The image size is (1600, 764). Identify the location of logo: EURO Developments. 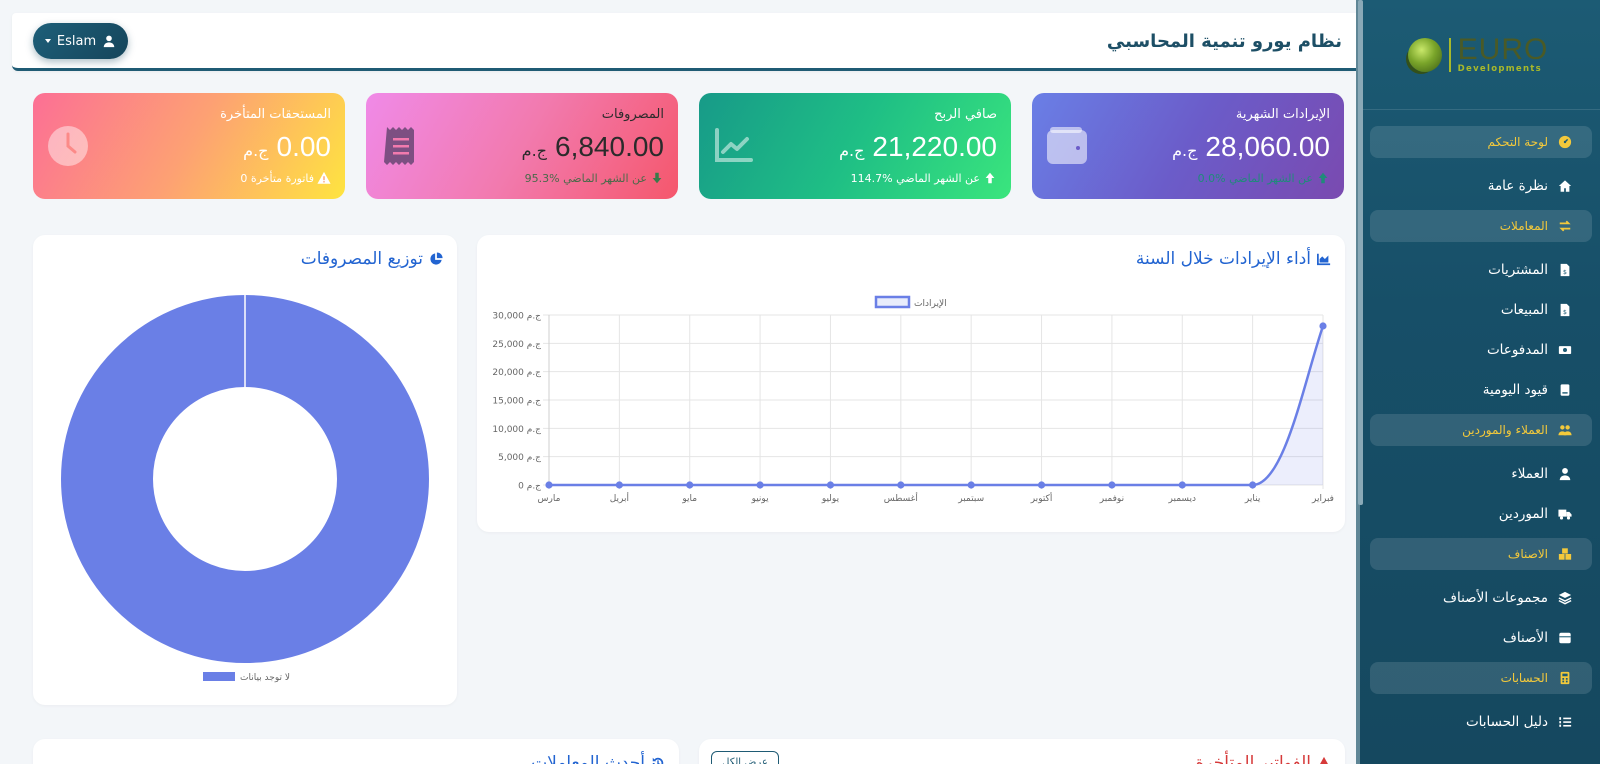
(1478, 55).